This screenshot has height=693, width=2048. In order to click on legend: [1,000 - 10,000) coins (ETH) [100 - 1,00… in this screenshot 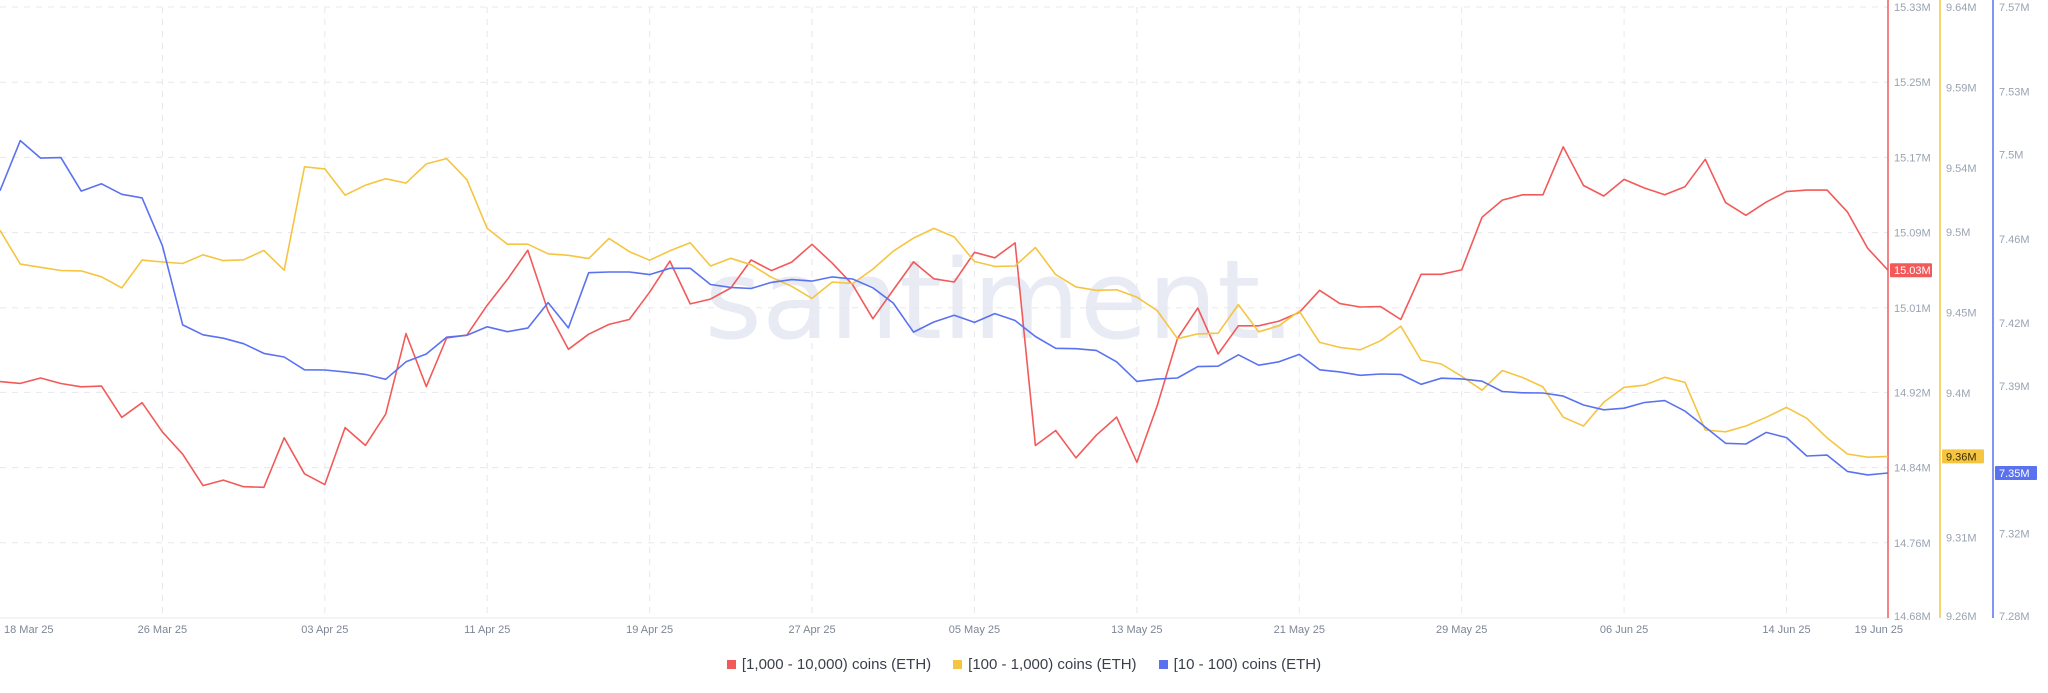, I will do `click(1024, 664)`.